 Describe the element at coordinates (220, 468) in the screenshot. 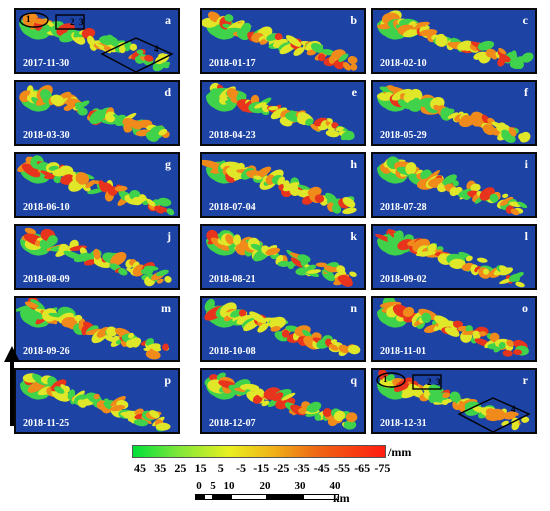

I see `colorbar-tick-label: 5` at that location.